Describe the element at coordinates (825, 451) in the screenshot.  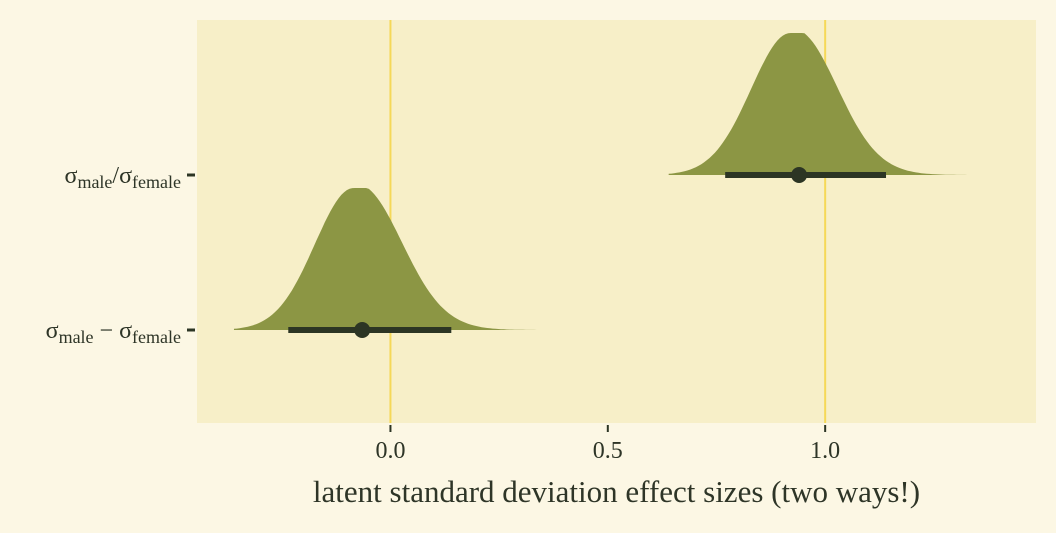
I see `x-tick-label: 1.0` at that location.